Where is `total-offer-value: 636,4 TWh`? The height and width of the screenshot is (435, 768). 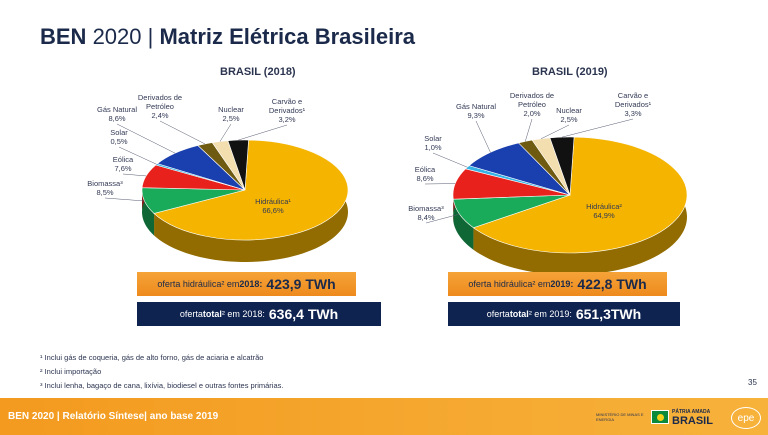 total-offer-value: 636,4 TWh is located at coordinates (303, 314).